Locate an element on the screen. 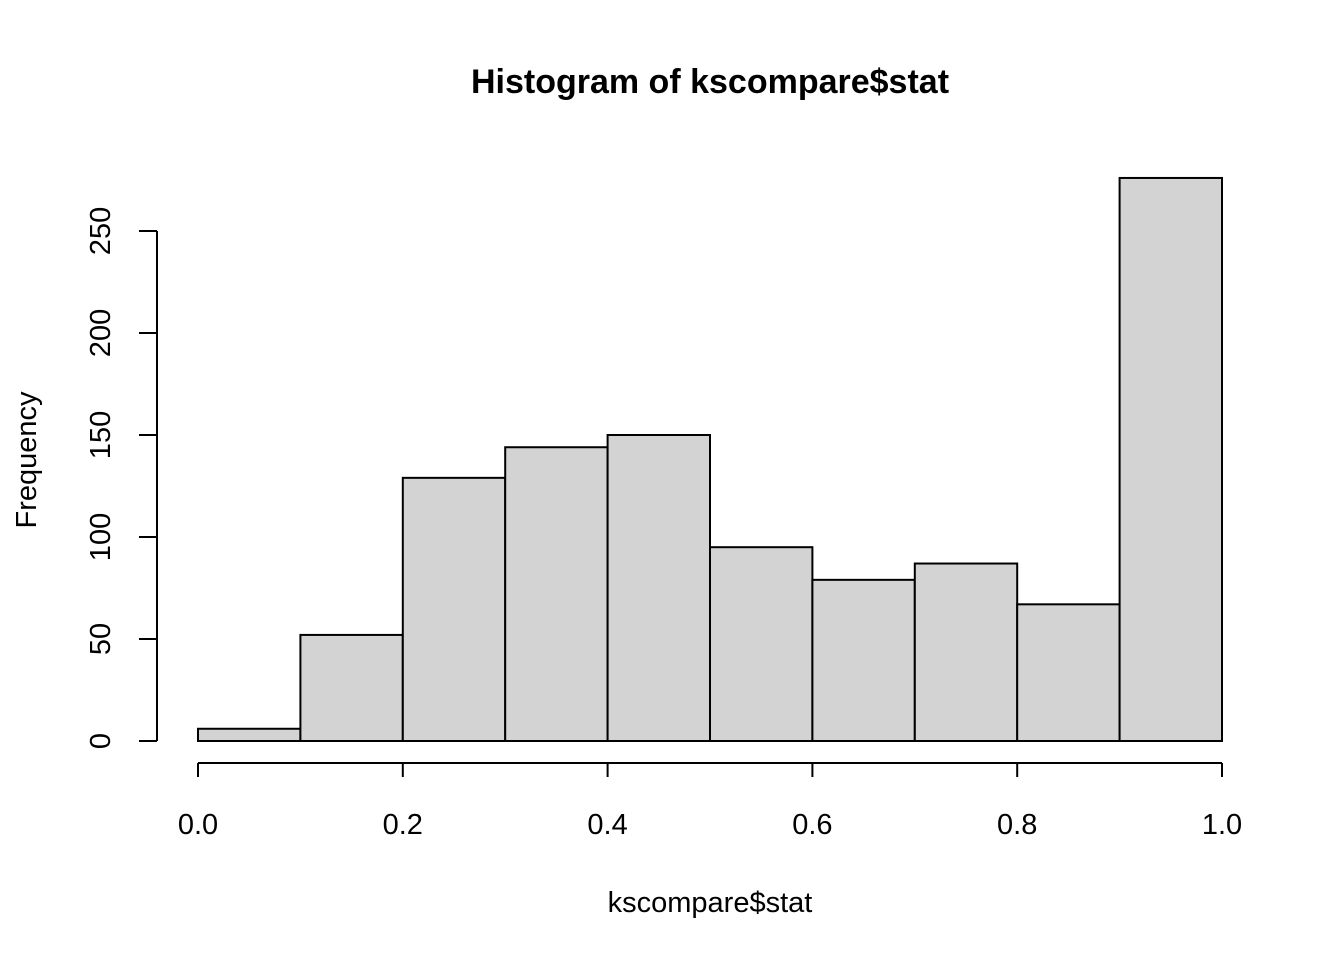 The width and height of the screenshot is (1344, 960). y-tick-label: 150 is located at coordinates (101, 435).